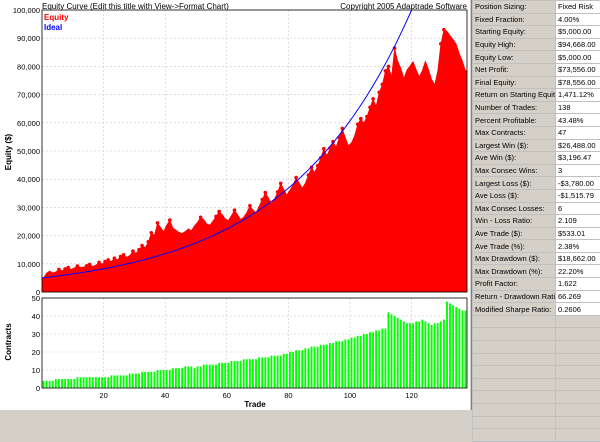 Image resolution: width=600 pixels, height=442 pixels. Describe the element at coordinates (28, 95) in the screenshot. I see `equity-tick-label: 70,000` at that location.